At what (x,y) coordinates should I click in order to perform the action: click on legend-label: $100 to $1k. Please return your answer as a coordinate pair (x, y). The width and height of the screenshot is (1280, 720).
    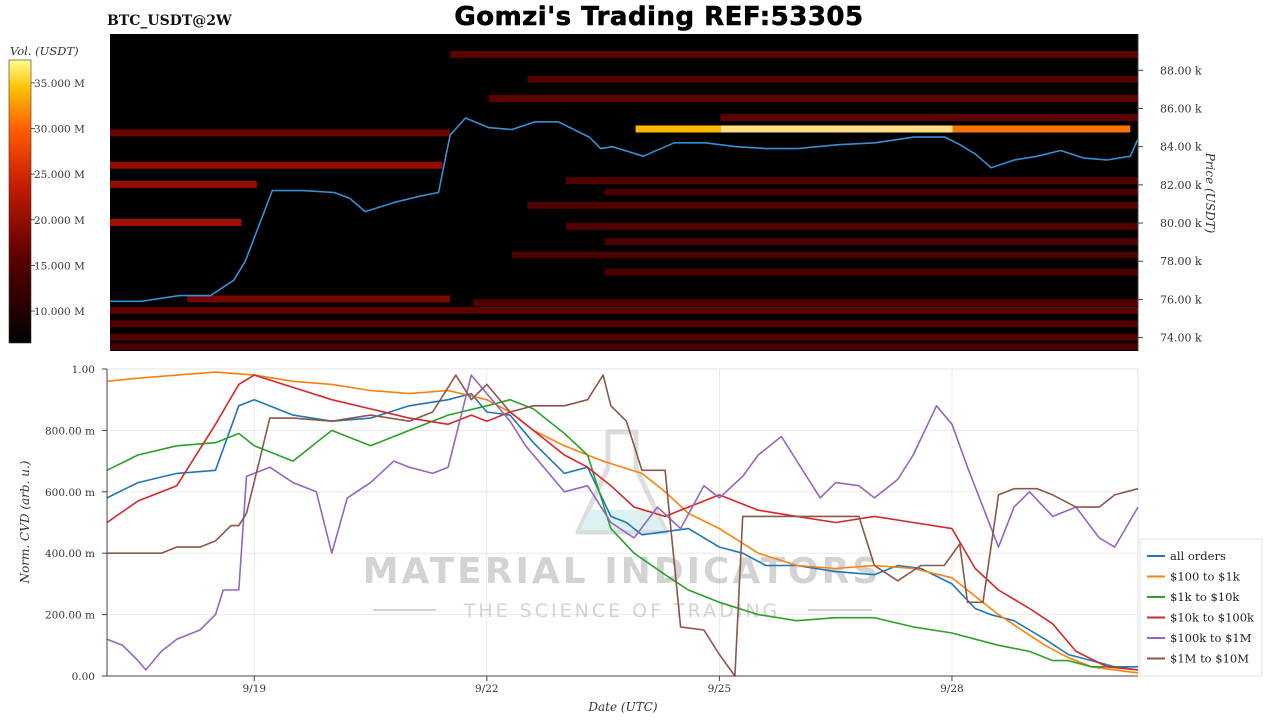
    Looking at the image, I should click on (1205, 577).